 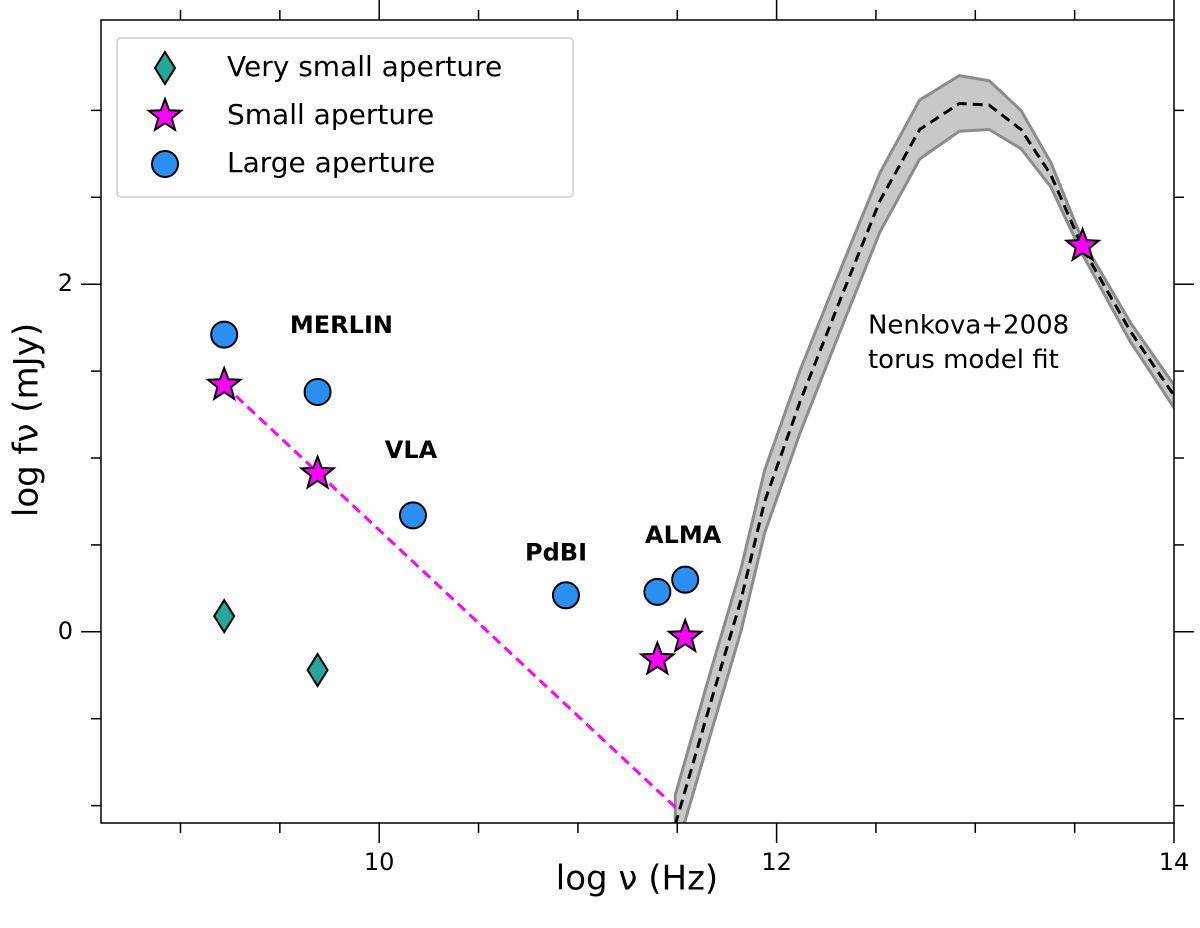 I want to click on y-tick-label: 2, so click(x=65, y=283).